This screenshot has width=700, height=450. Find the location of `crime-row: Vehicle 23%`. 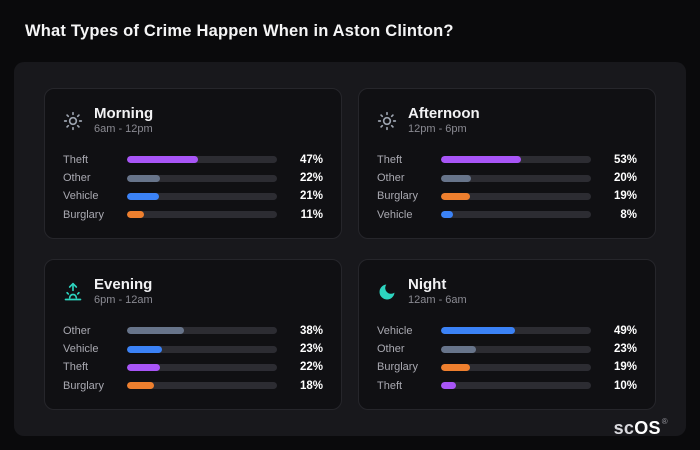

crime-row: Vehicle 23% is located at coordinates (193, 349).